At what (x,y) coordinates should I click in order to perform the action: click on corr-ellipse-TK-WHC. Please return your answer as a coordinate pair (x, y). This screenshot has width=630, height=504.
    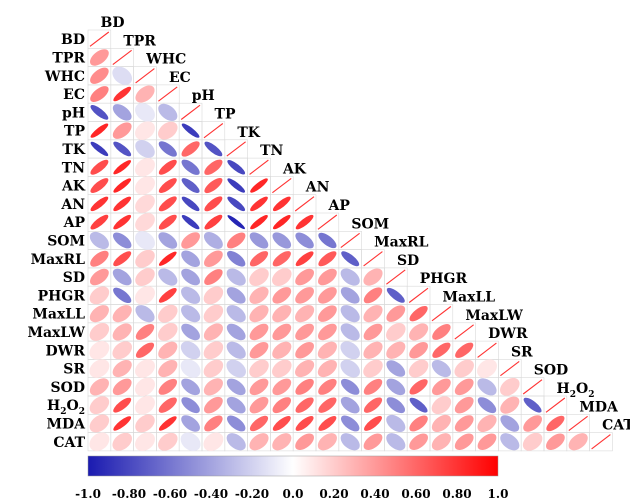
    Looking at the image, I should click on (145, 149).